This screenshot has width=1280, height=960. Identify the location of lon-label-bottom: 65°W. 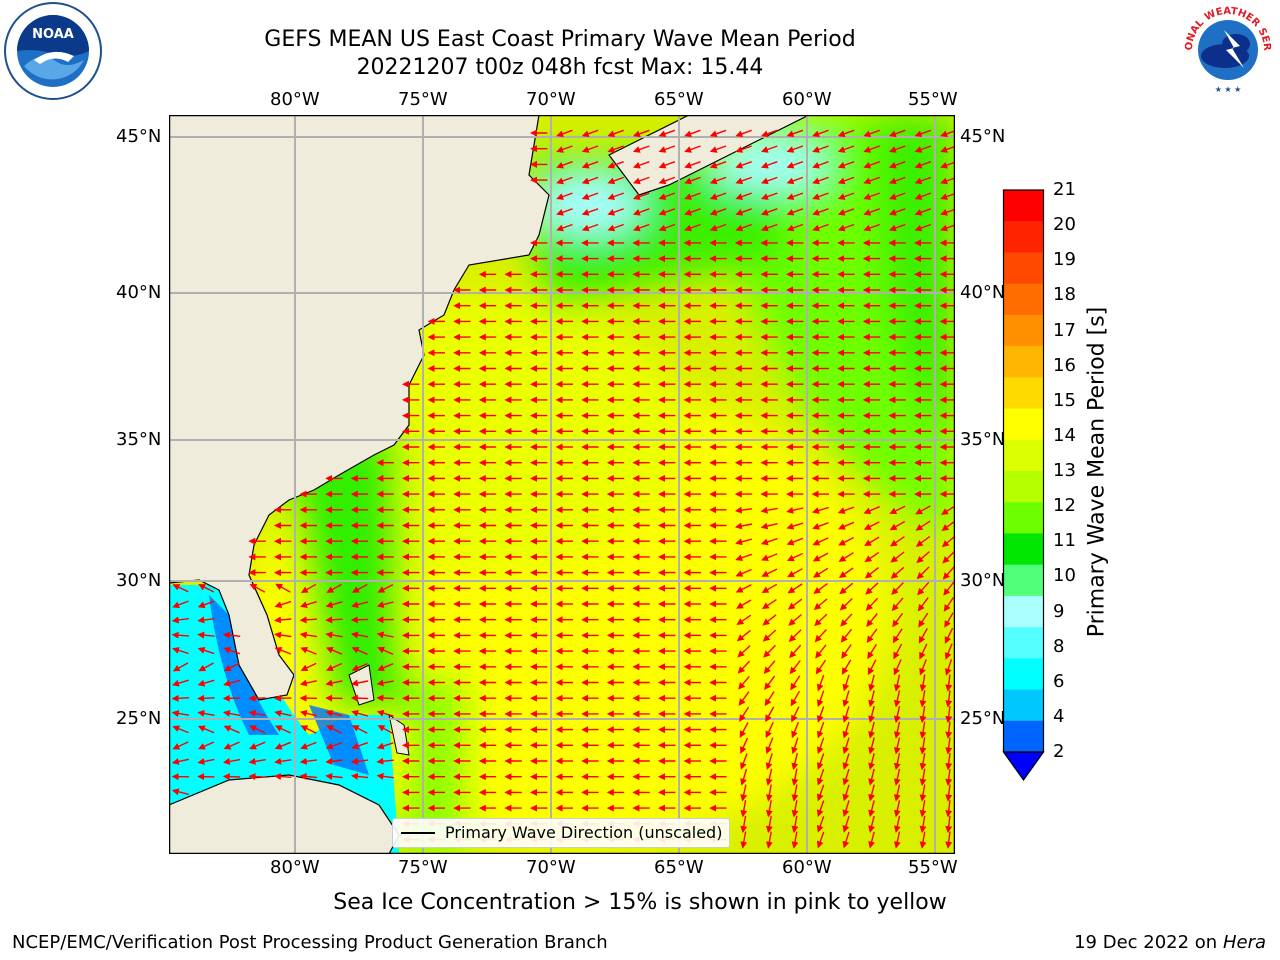
(679, 867).